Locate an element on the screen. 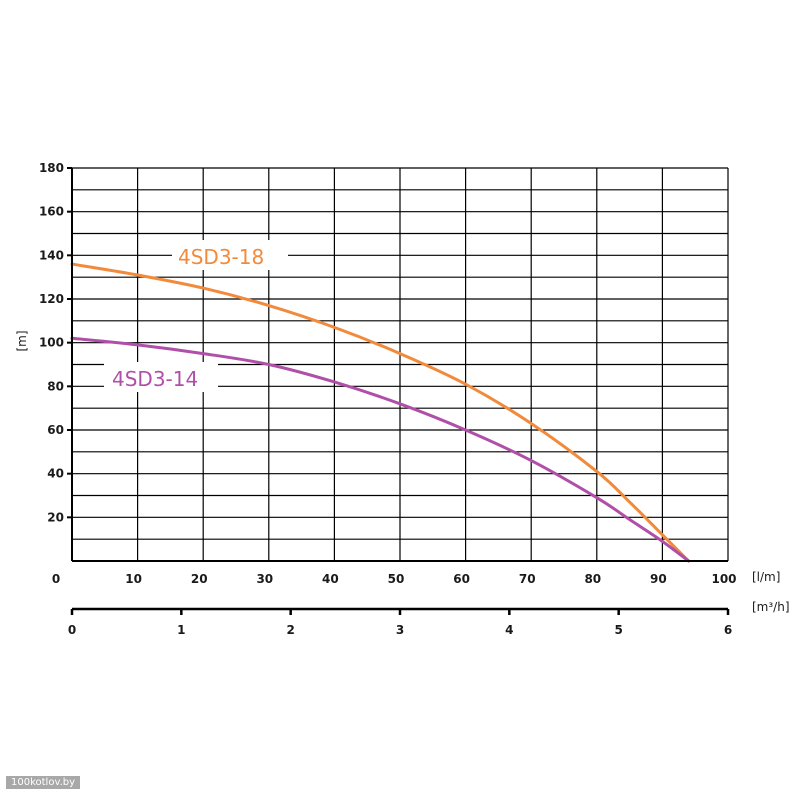  x2-tick-label: 4 is located at coordinates (509, 630).